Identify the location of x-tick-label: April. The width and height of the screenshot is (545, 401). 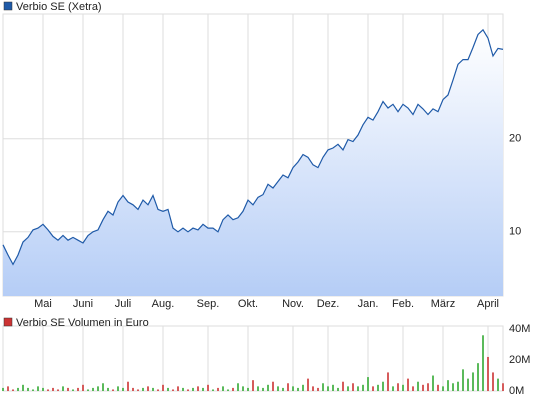
(488, 304).